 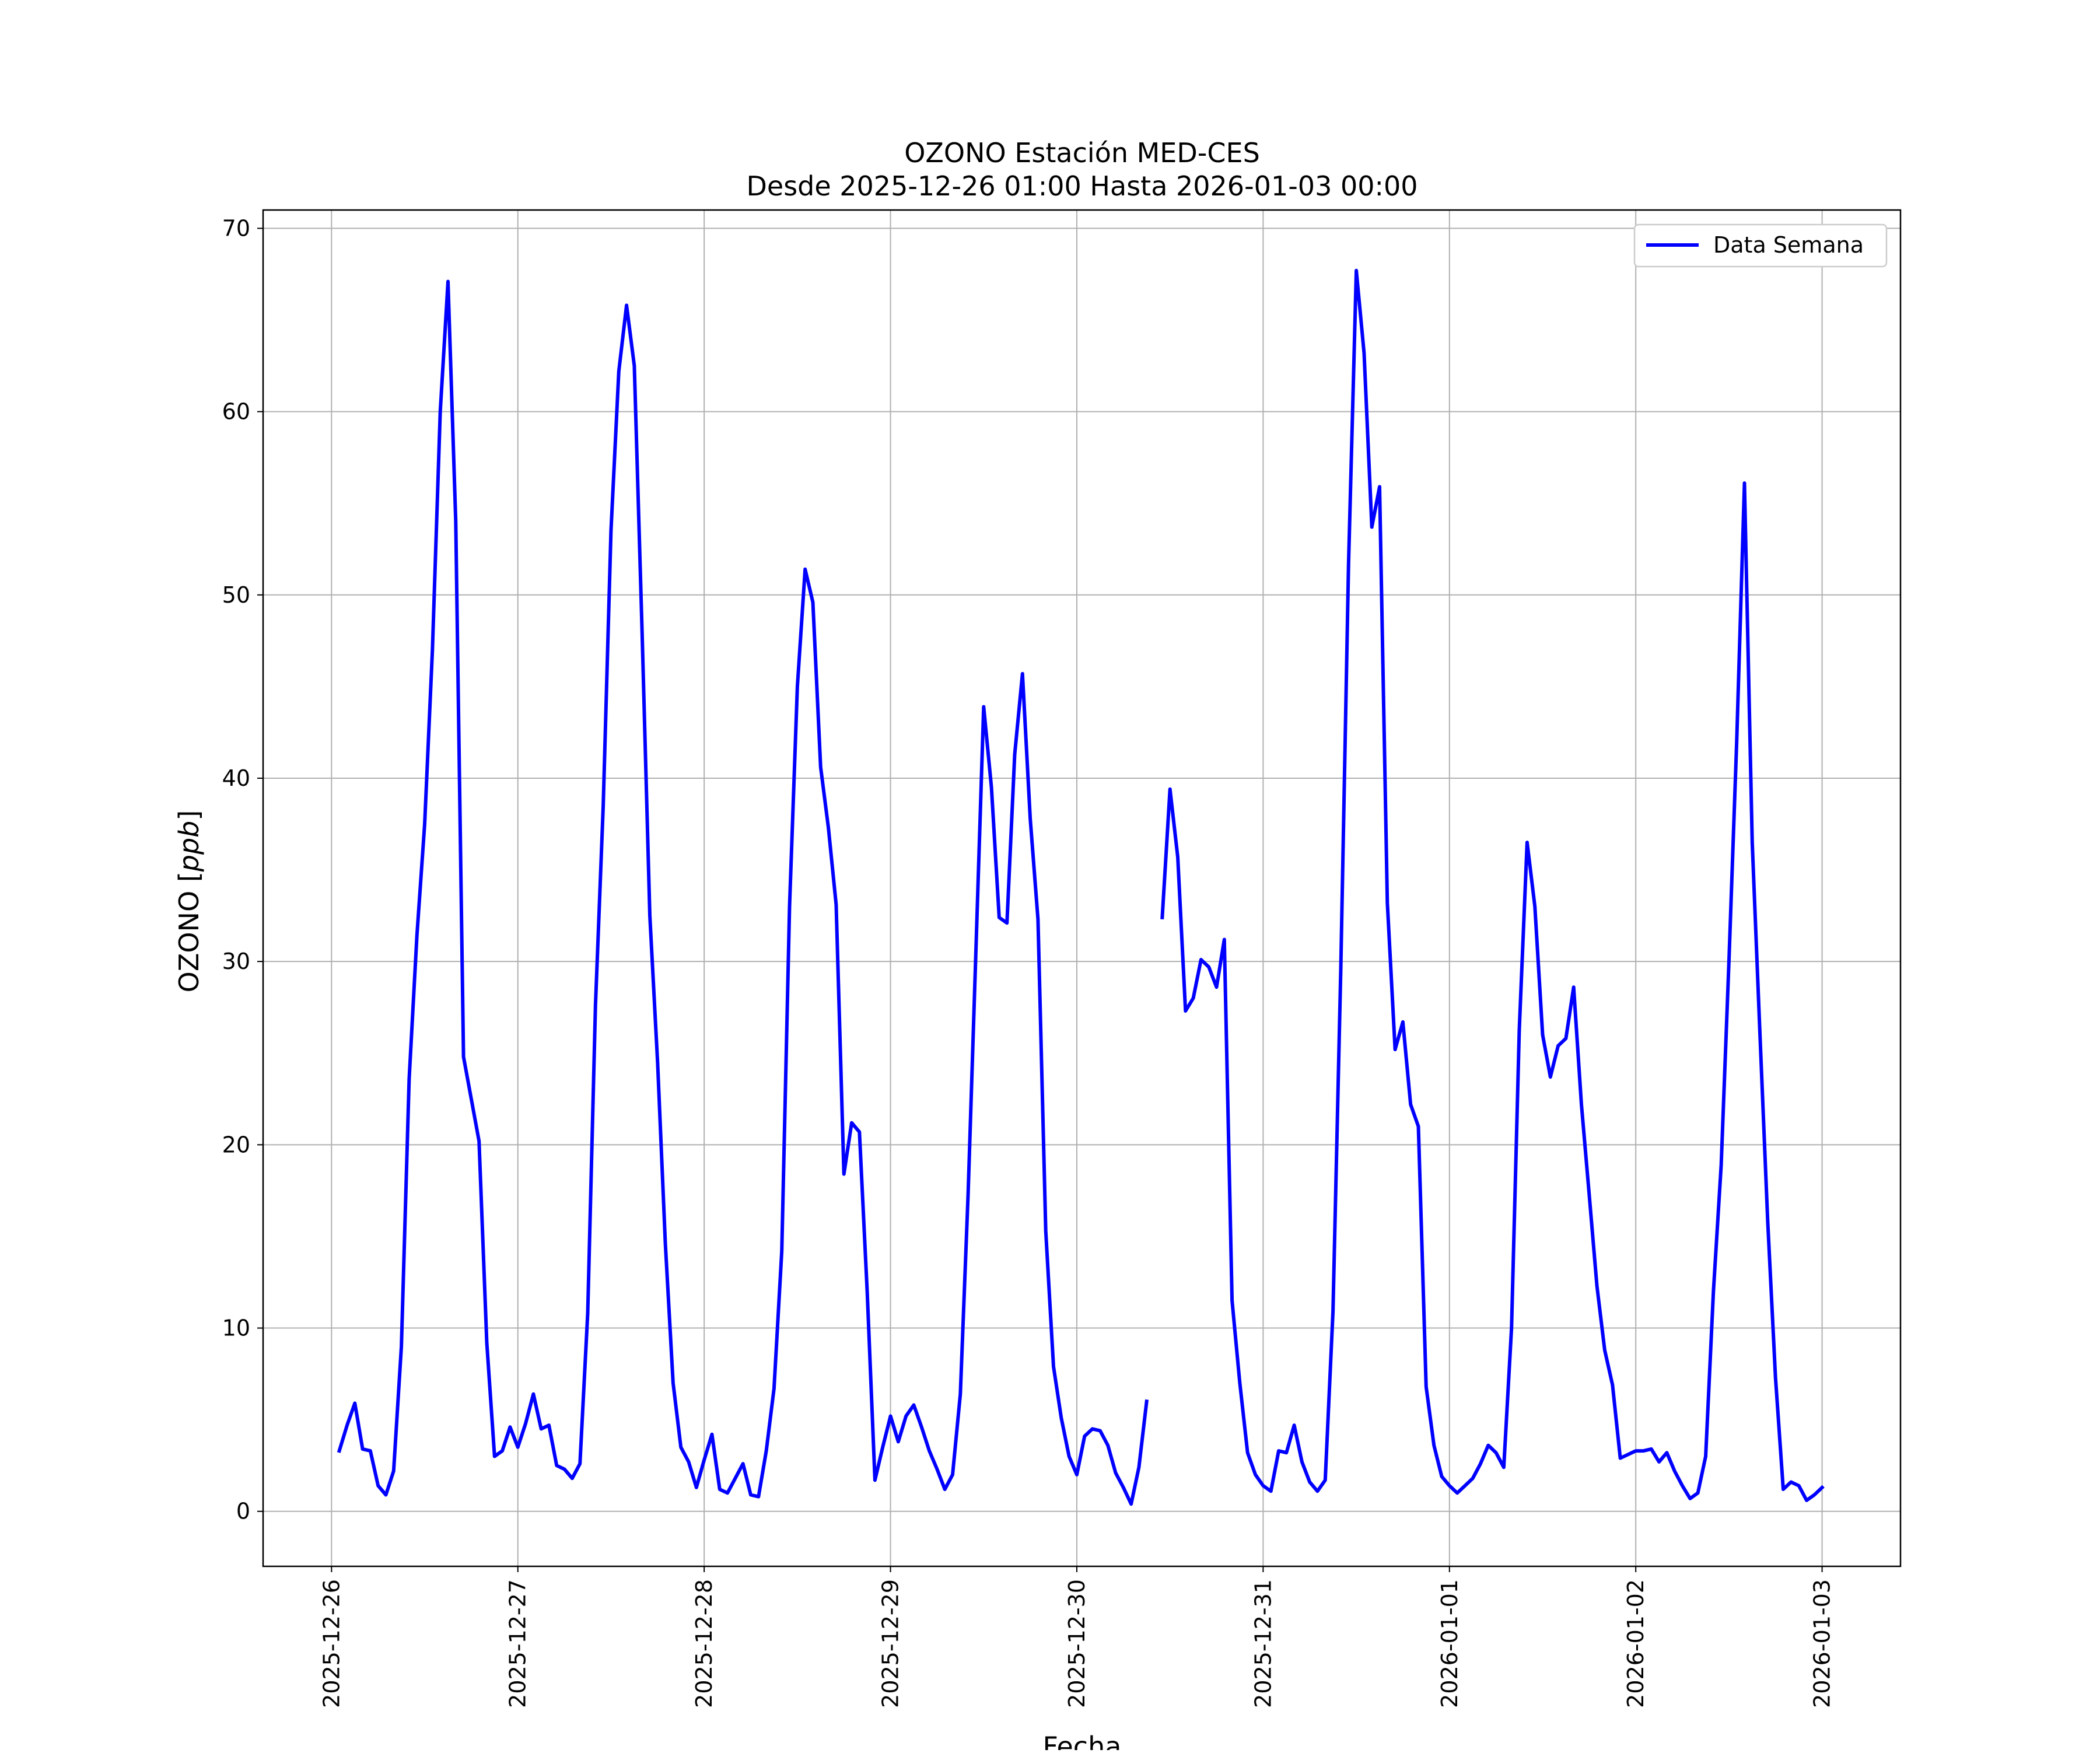 What do you see at coordinates (236, 778) in the screenshot?
I see `y-tick-label: 40` at bounding box center [236, 778].